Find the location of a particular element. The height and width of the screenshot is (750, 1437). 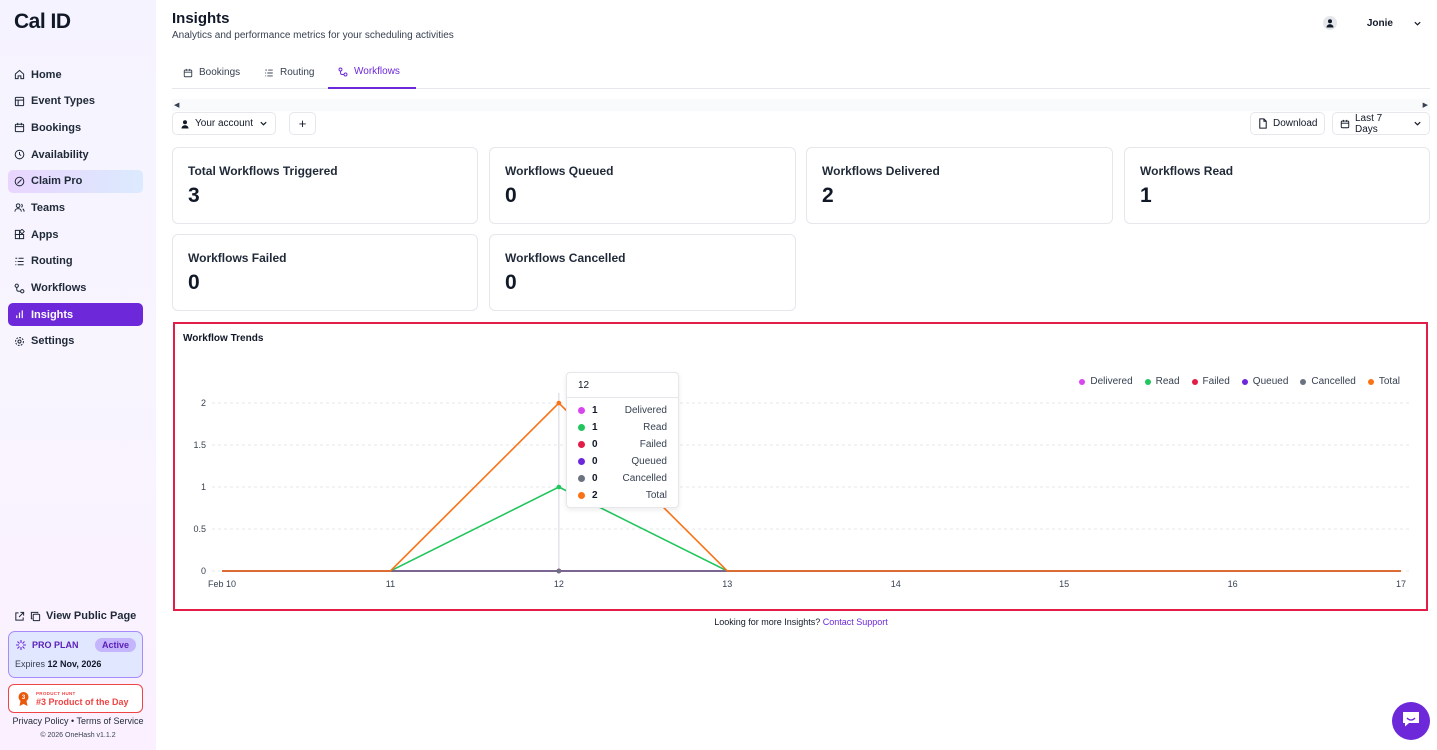

product-hunt-small: PRODUCT HUNT is located at coordinates (56, 693).